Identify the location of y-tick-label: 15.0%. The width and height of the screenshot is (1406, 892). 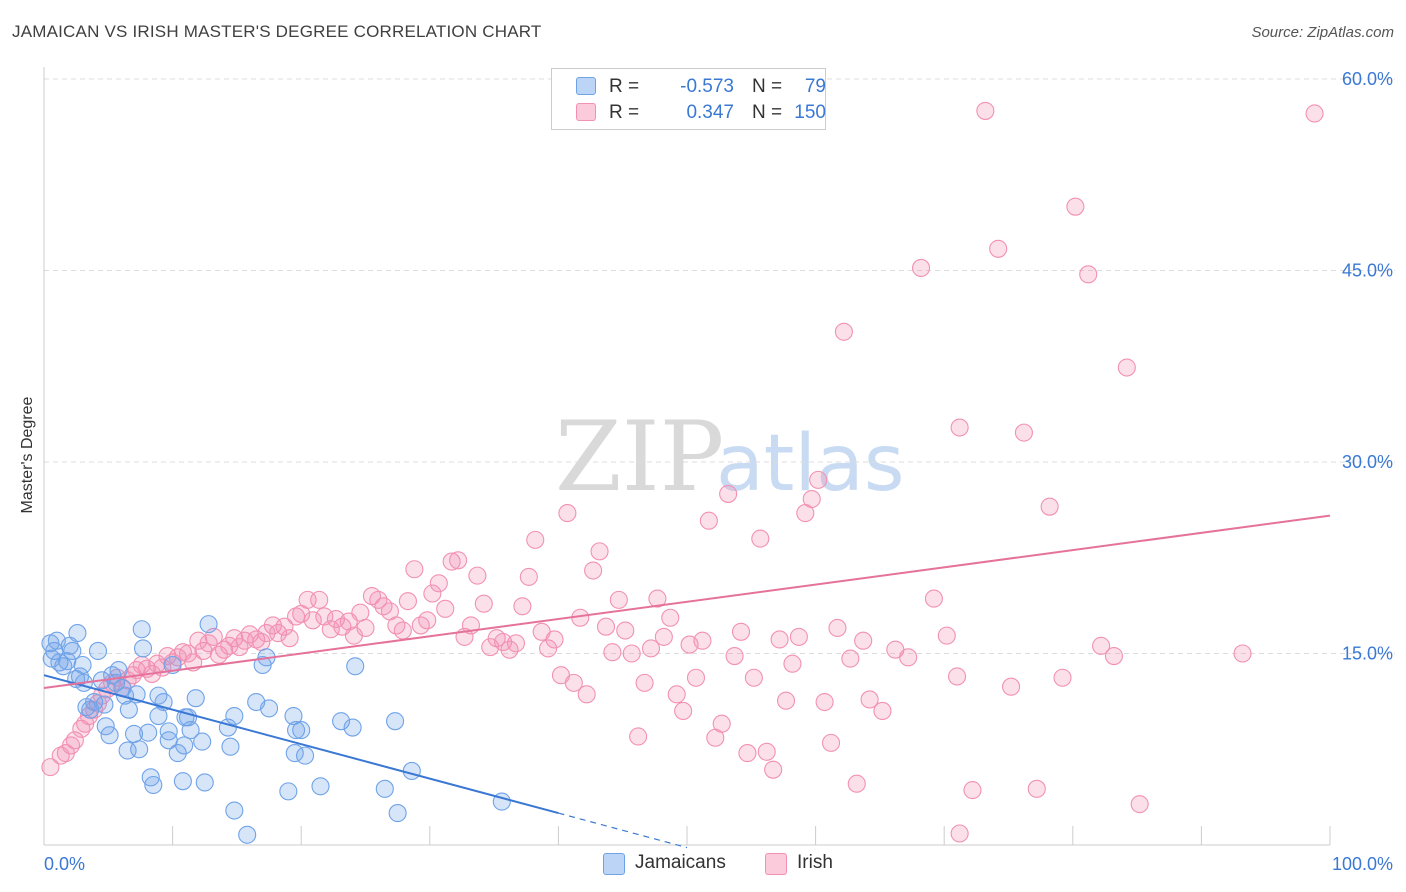
(1367, 654).